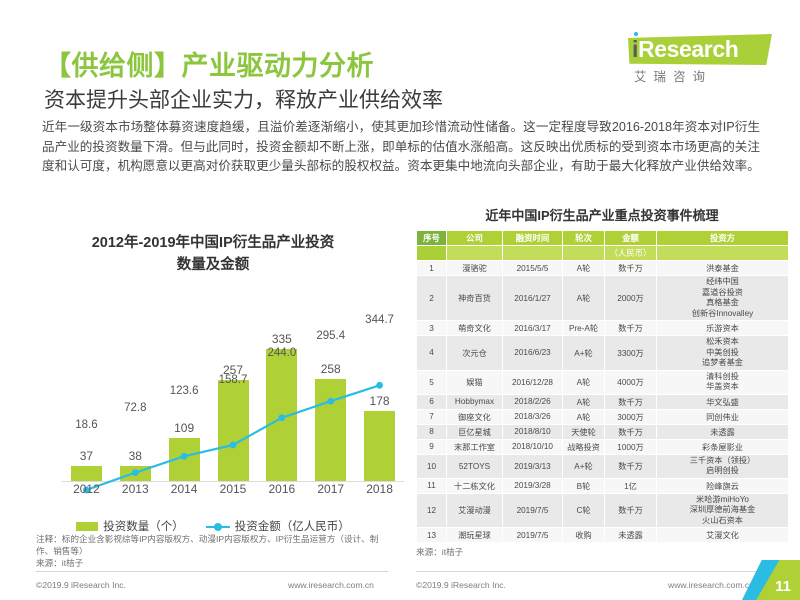  Describe the element at coordinates (722, 485) in the screenshot. I see `table-cell-investors: 险峰旗云` at that location.